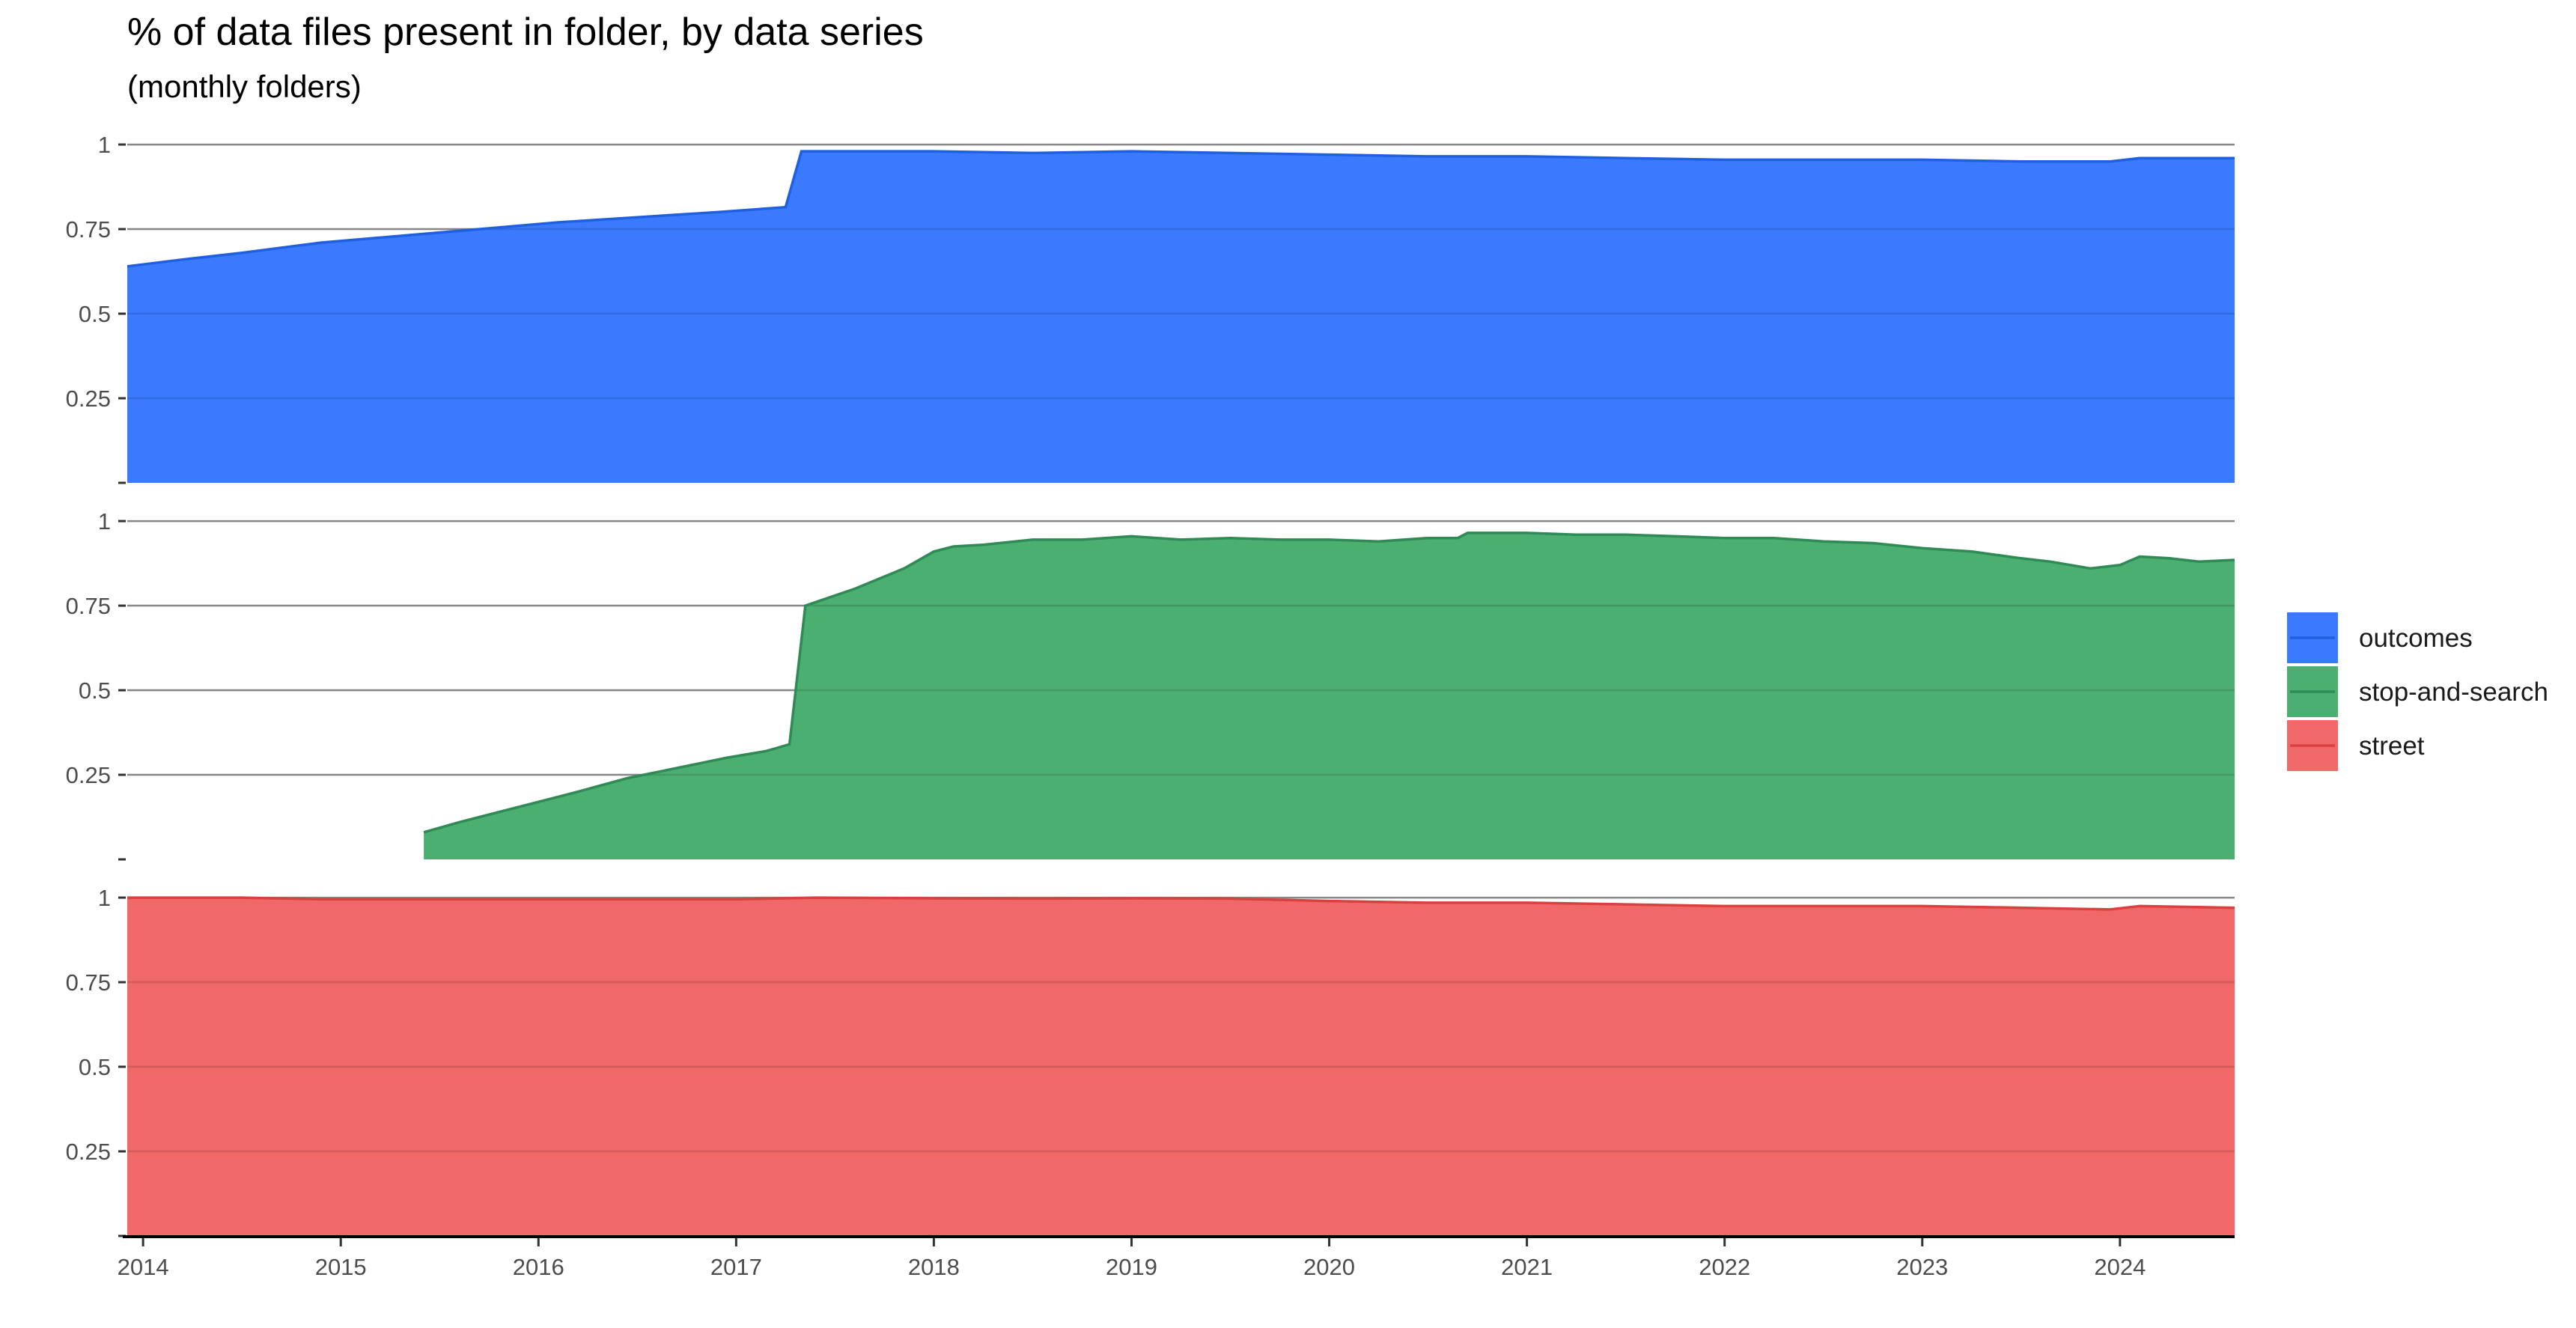 This screenshot has height=1328, width=2576. What do you see at coordinates (538, 1267) in the screenshot?
I see `x-tick-label: 2016` at bounding box center [538, 1267].